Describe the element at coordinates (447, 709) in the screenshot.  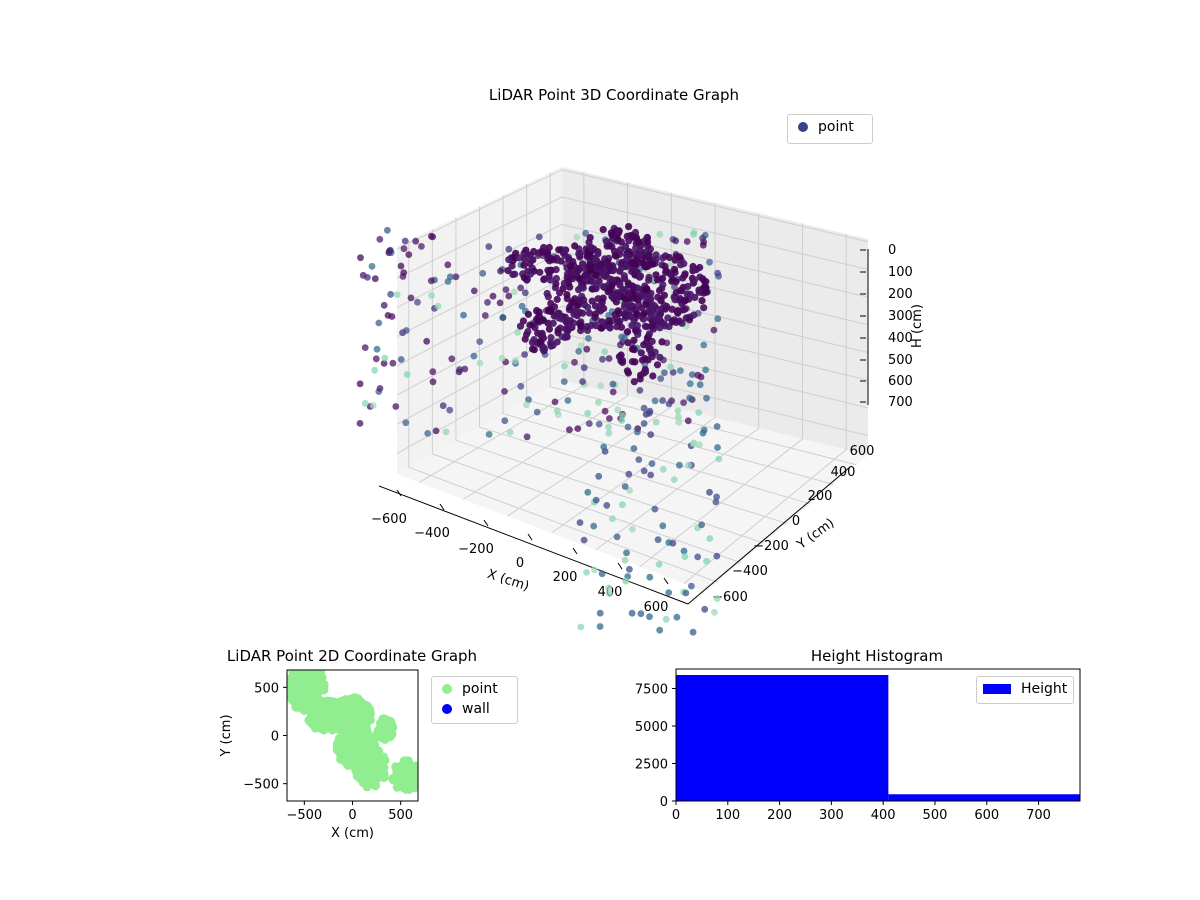
I see `legend-marker-wall` at that location.